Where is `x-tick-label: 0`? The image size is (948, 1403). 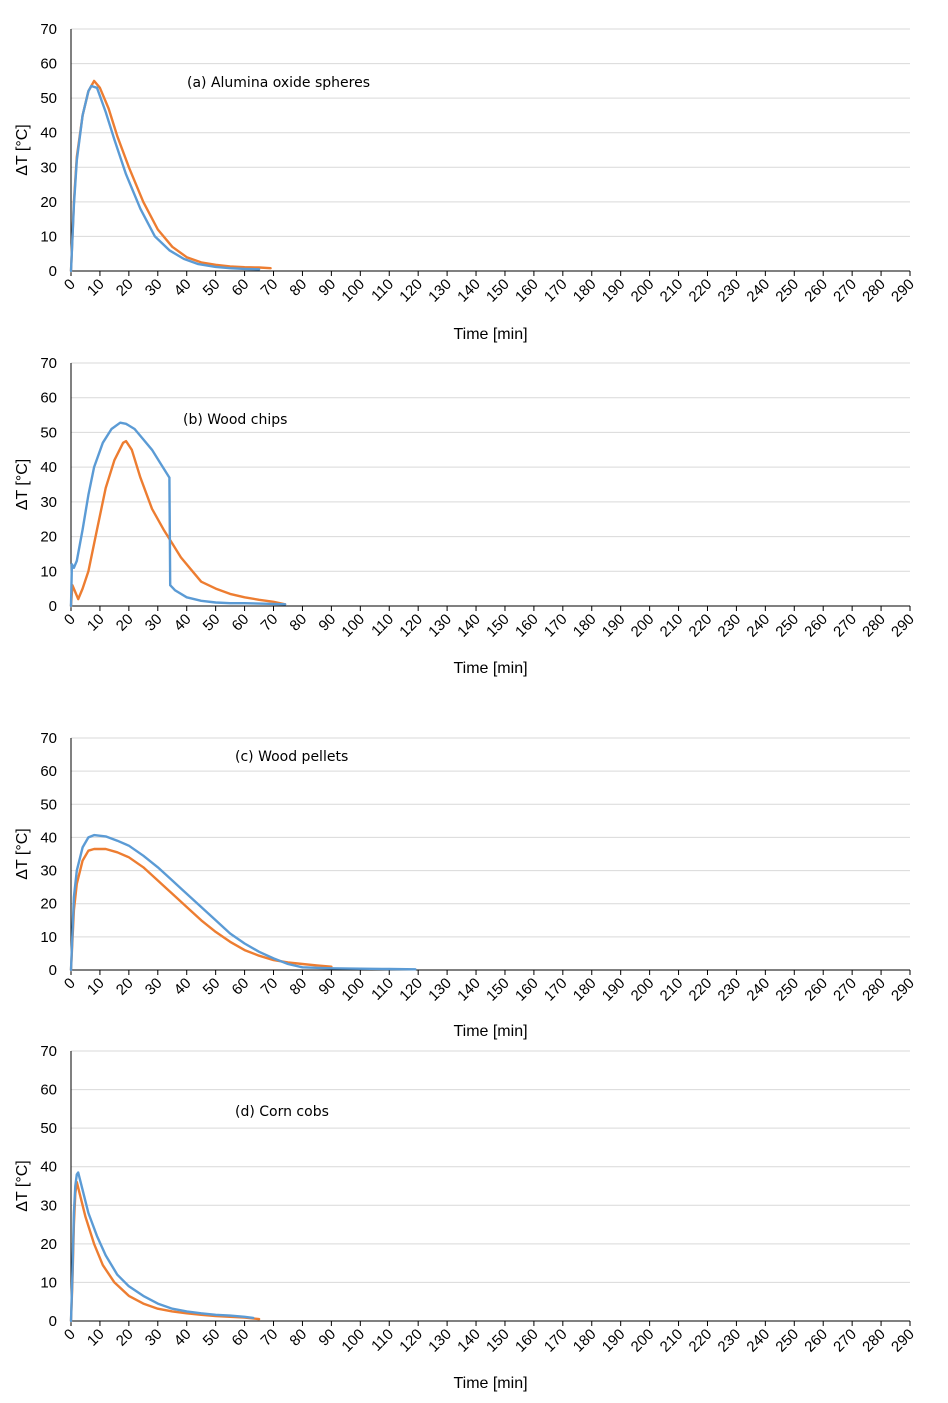 x-tick-label: 0 is located at coordinates (70, 285).